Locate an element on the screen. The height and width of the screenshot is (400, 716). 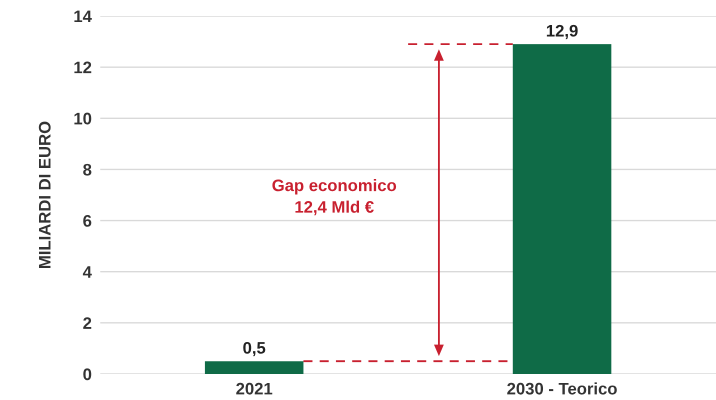
y-tick-label: 4 is located at coordinates (87, 272).